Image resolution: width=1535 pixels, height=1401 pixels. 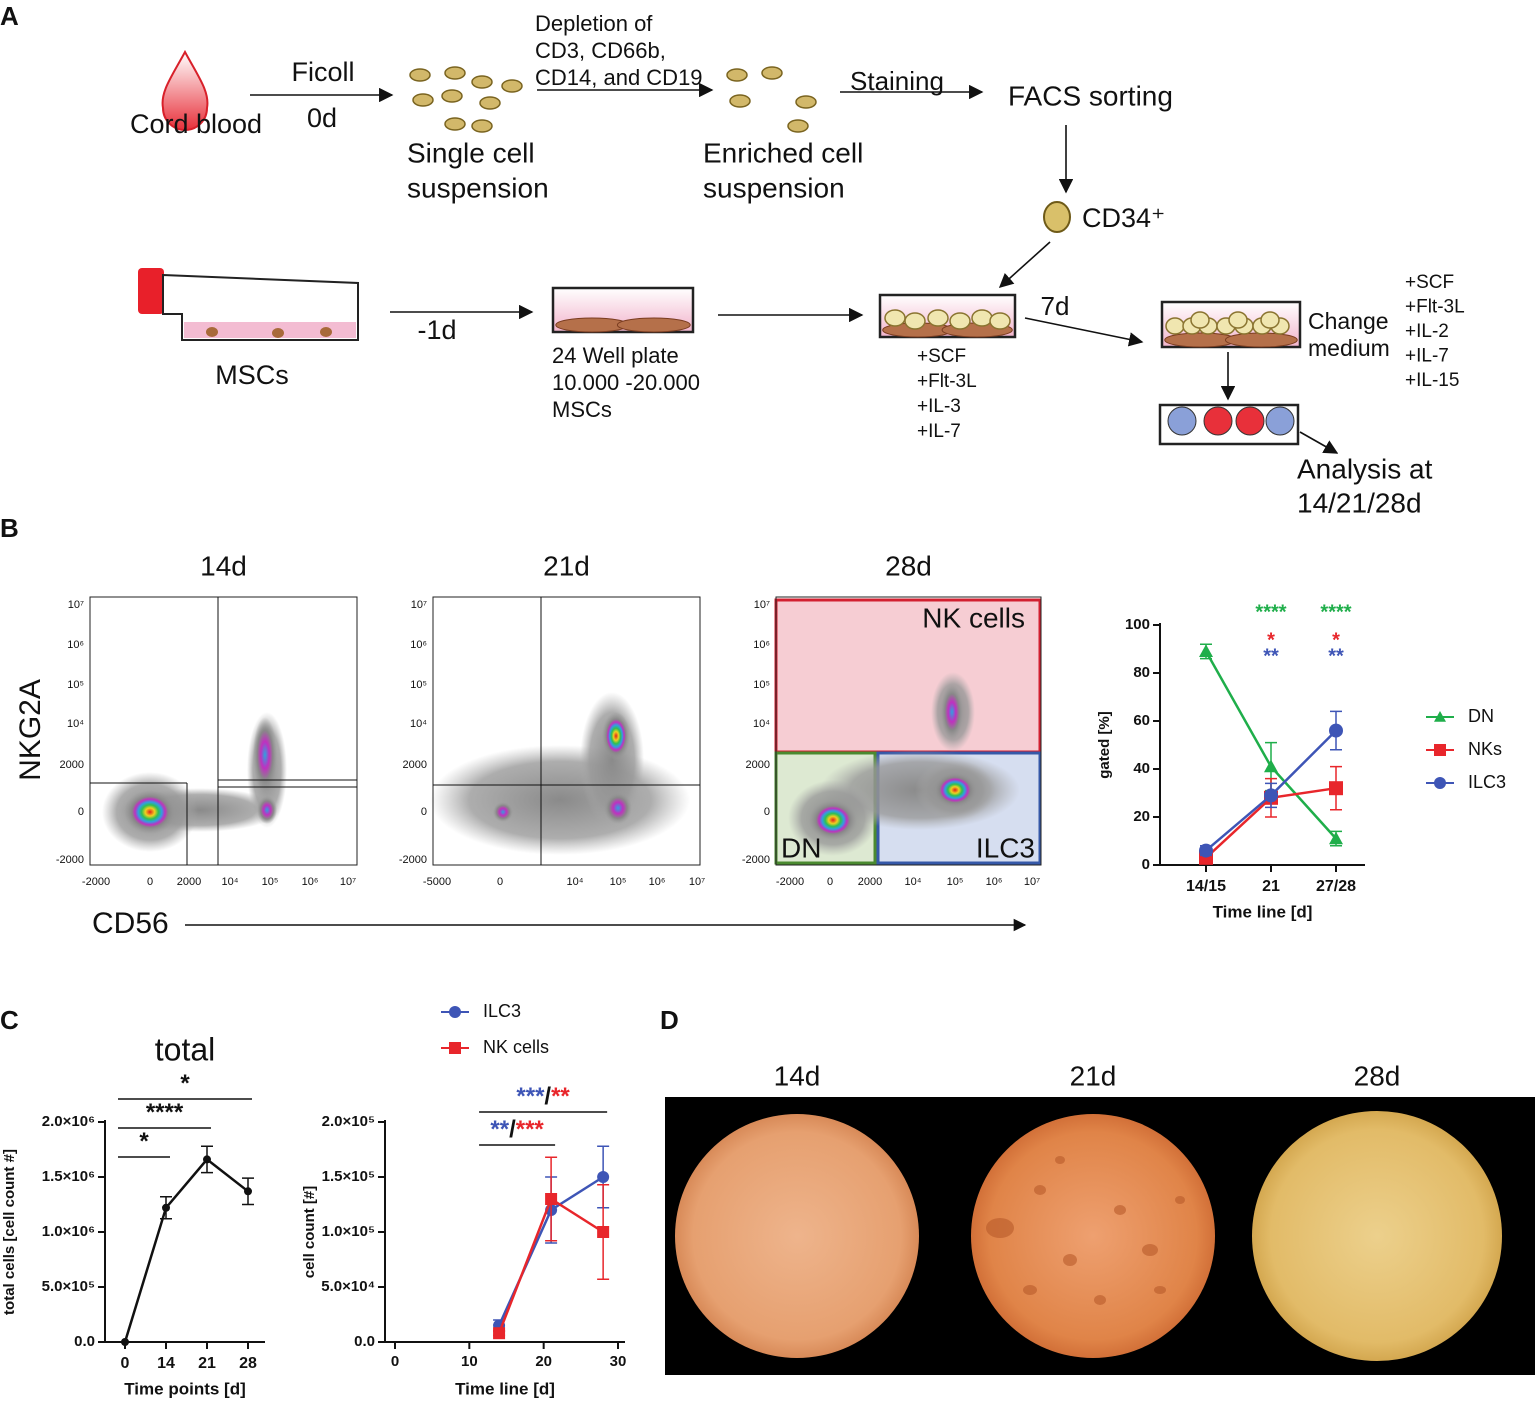 What do you see at coordinates (436, 330) in the screenshot?
I see `label: -1d` at bounding box center [436, 330].